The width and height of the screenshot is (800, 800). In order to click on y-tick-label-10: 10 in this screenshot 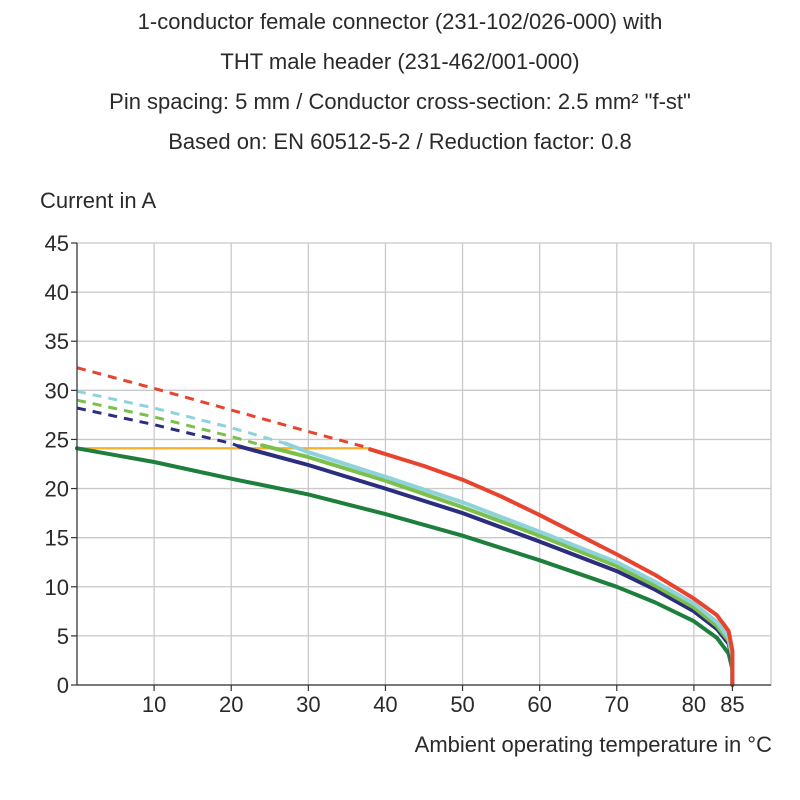, I will do `click(57, 587)`.